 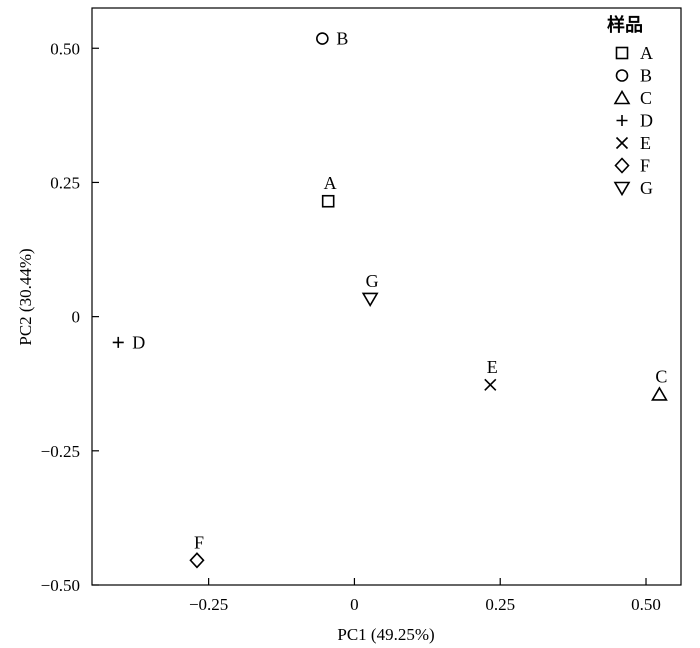 What do you see at coordinates (500, 604) in the screenshot?
I see `x-tick-label-2: 0.25` at bounding box center [500, 604].